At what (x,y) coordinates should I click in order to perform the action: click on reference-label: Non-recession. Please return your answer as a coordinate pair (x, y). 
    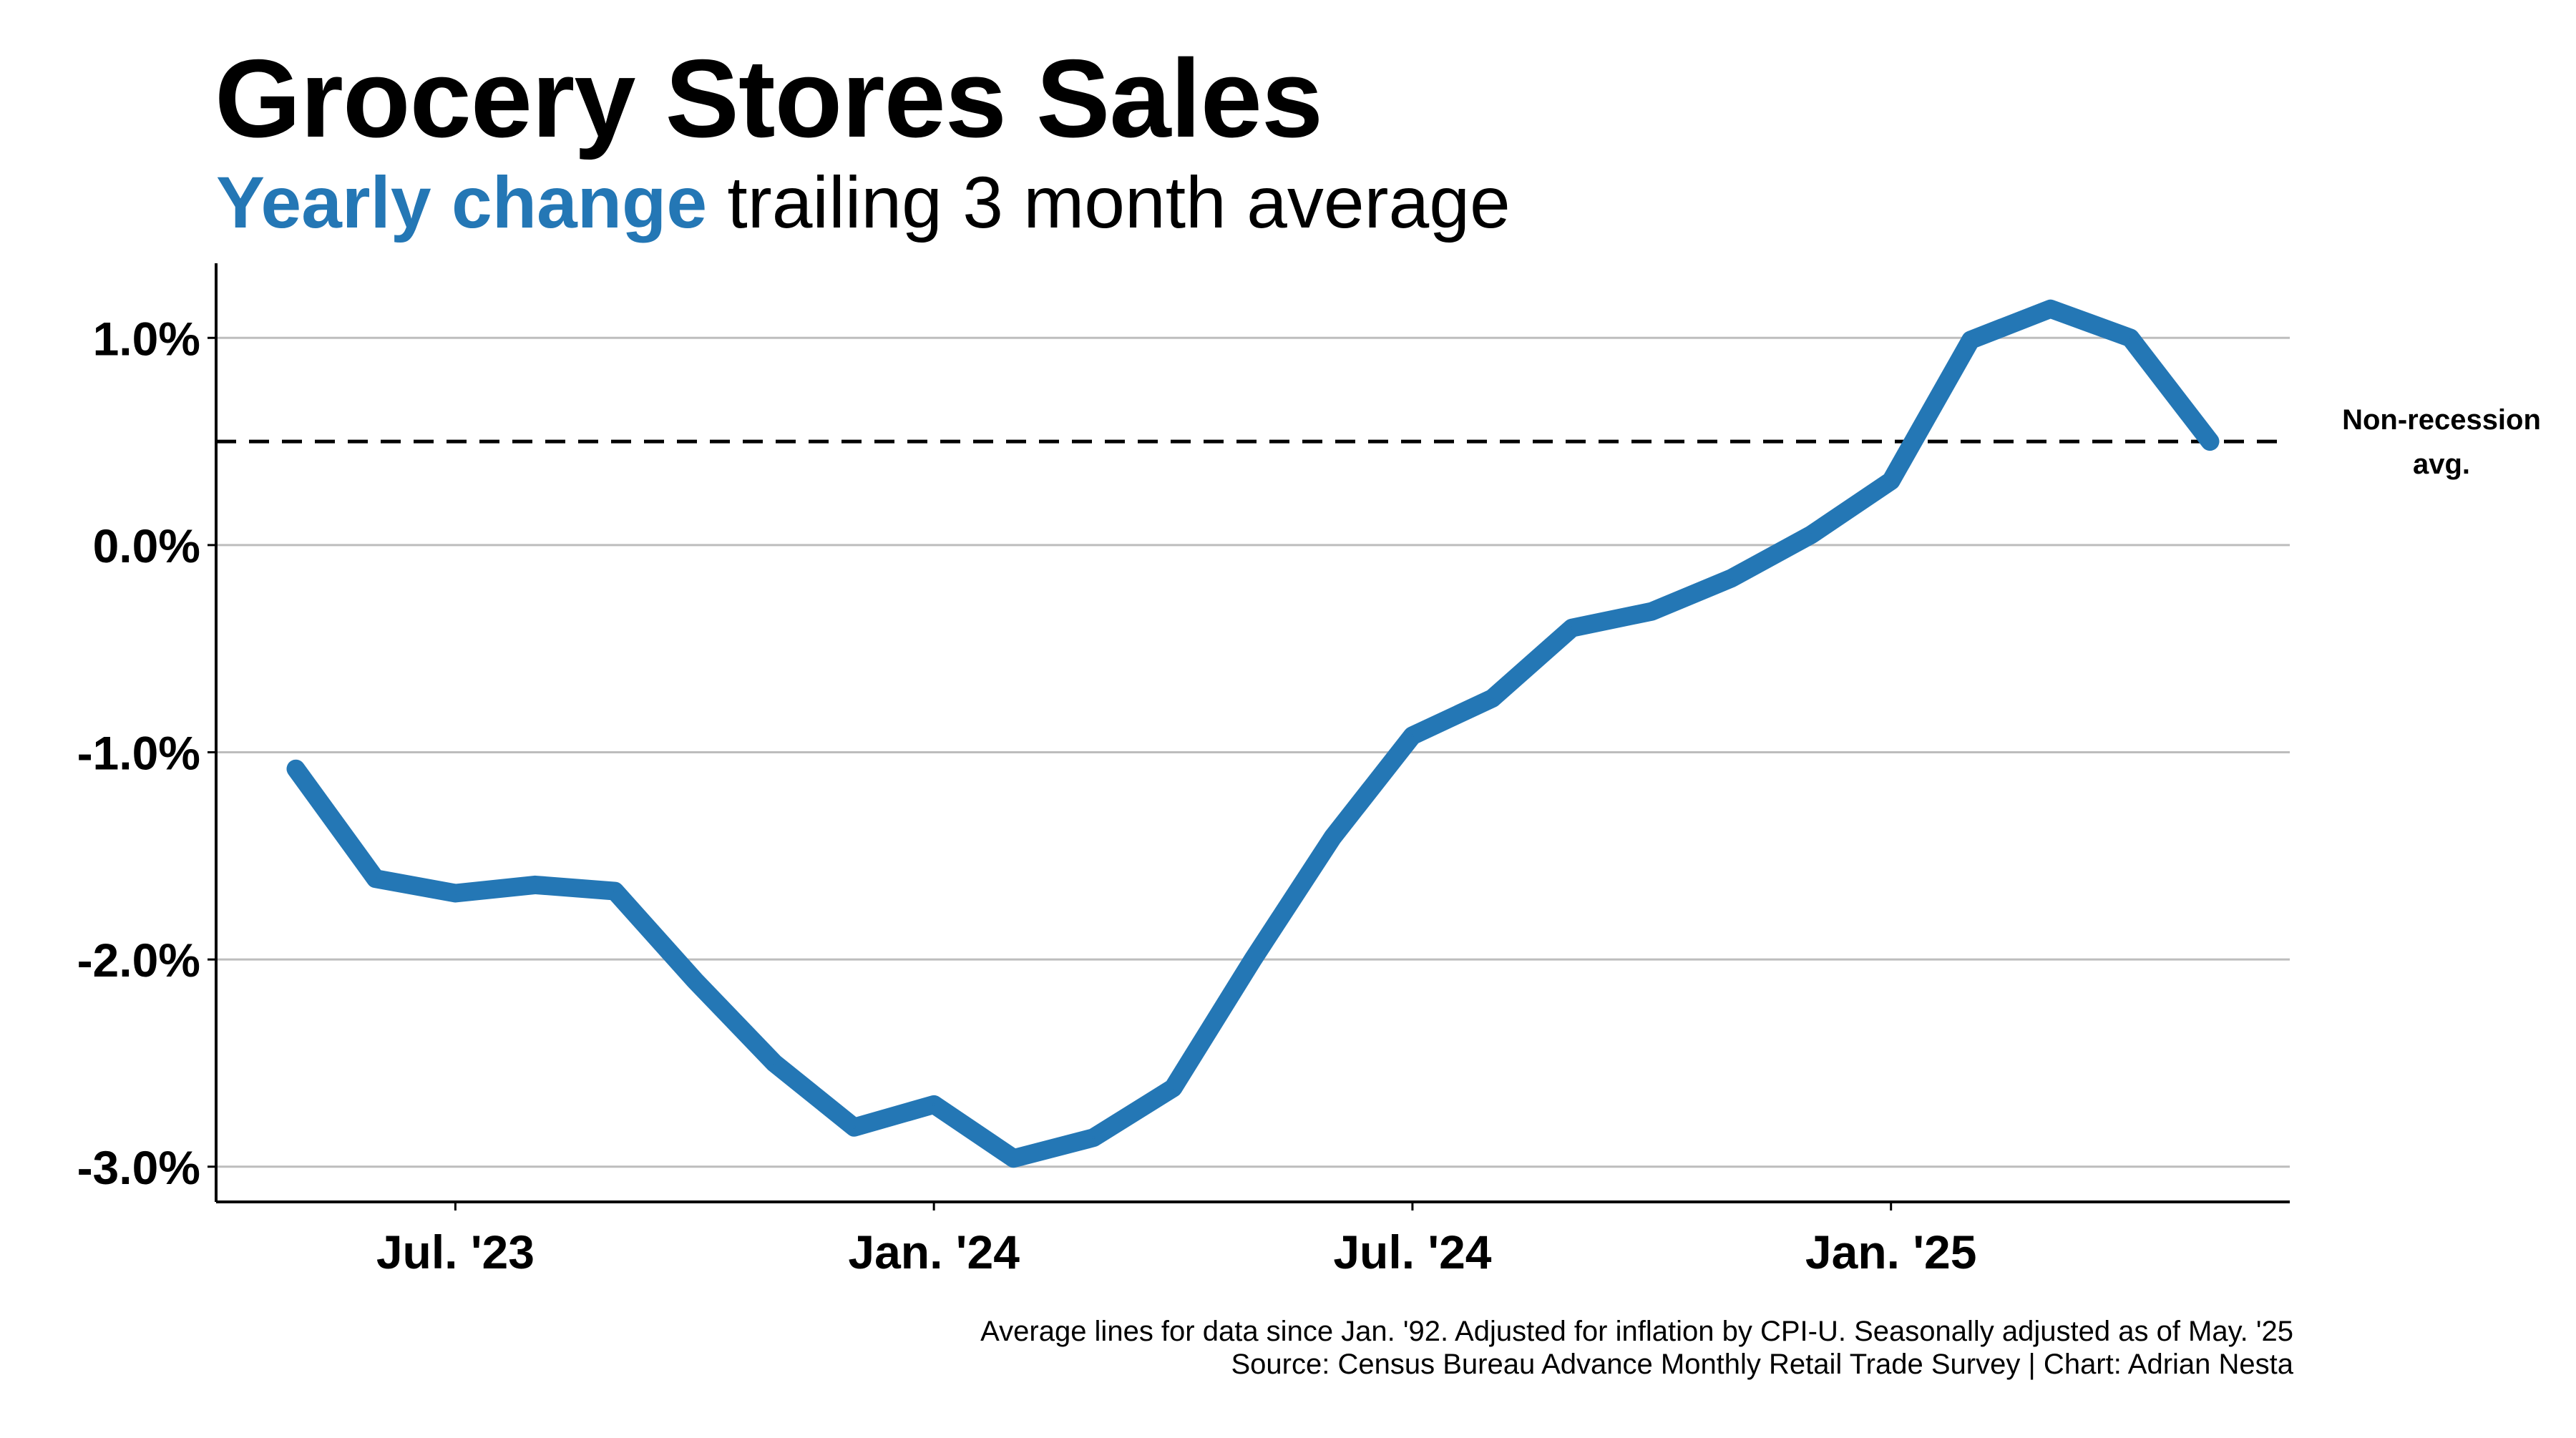
    Looking at the image, I should click on (2441, 420).